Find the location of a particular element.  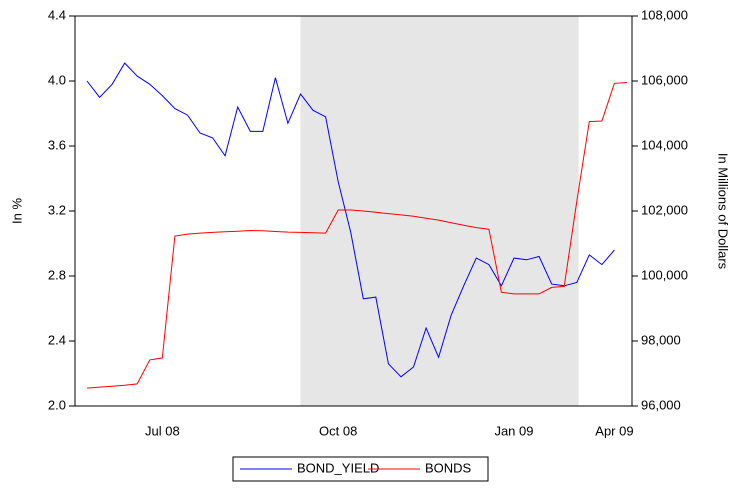

legend: BOND_YIELD BONDS is located at coordinates (356, 467).